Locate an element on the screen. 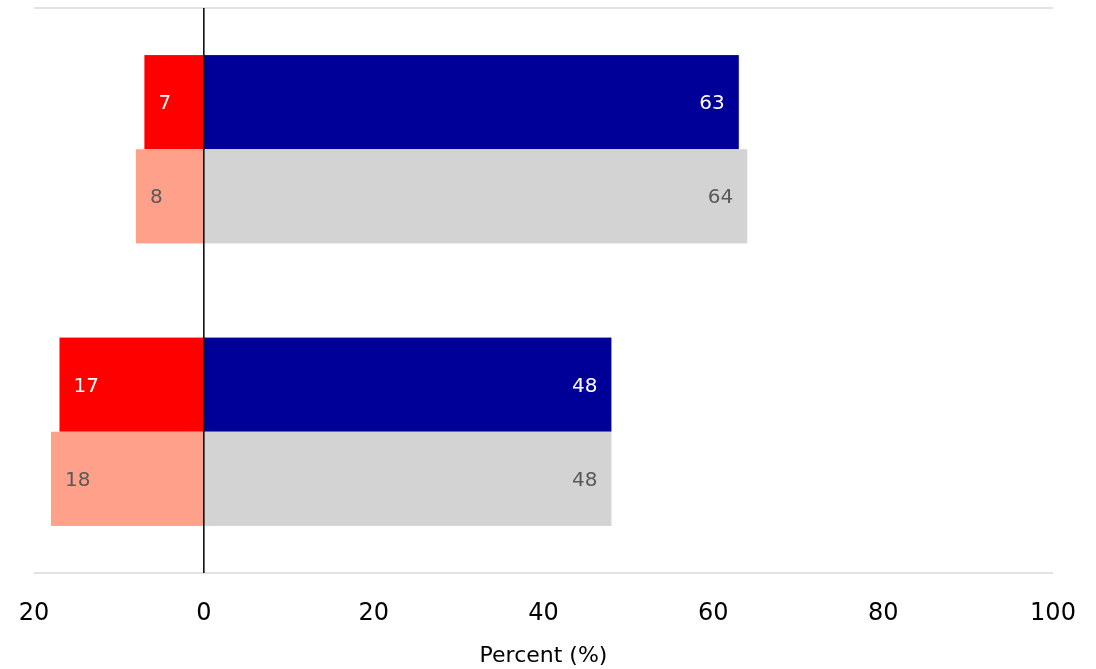 Image resolution: width=1096 pixels, height=669 pixels. data-label: 63 is located at coordinates (712, 102).